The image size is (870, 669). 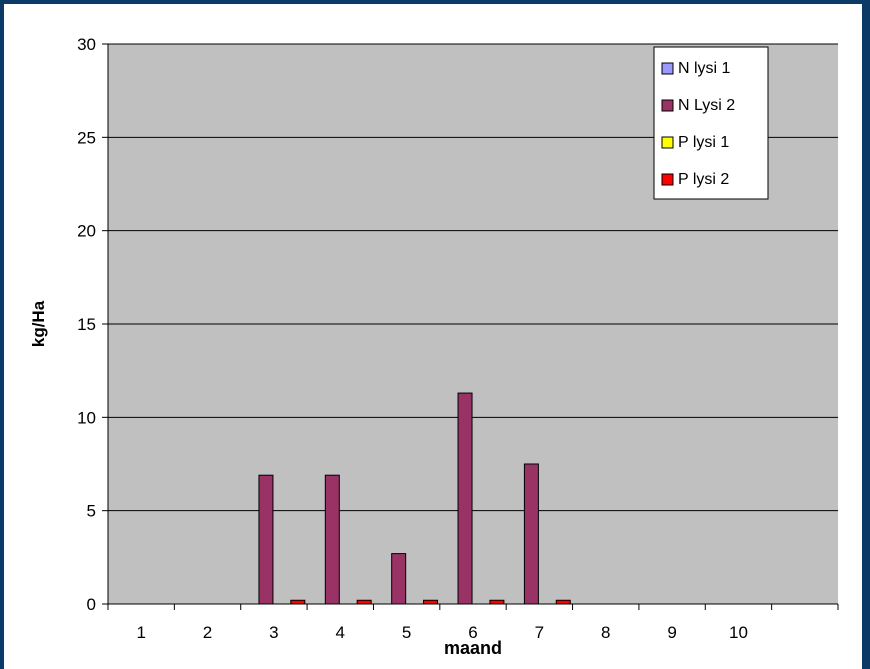 I want to click on x-axis: 1 2 3 4 5 6 7 8 9 10, so click(x=473, y=622).